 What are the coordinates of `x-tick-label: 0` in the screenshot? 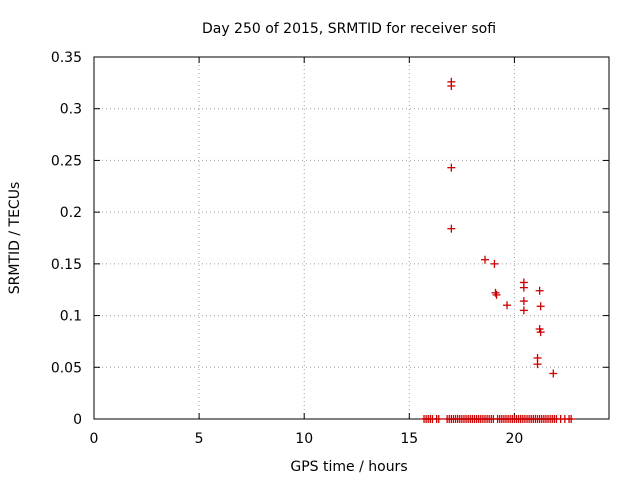 It's located at (94, 439).